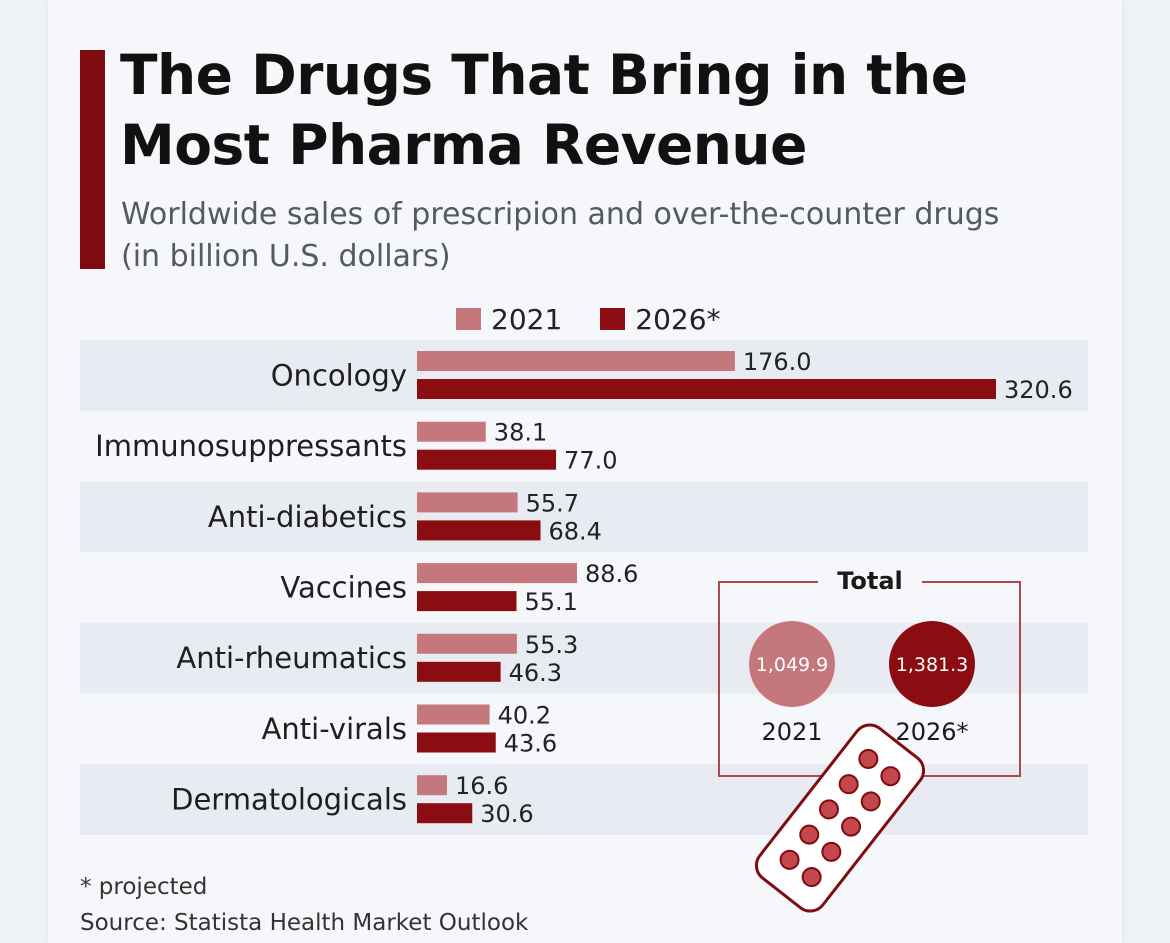 The height and width of the screenshot is (943, 1170). I want to click on bar-anti-rheumatics-2026, so click(459, 671).